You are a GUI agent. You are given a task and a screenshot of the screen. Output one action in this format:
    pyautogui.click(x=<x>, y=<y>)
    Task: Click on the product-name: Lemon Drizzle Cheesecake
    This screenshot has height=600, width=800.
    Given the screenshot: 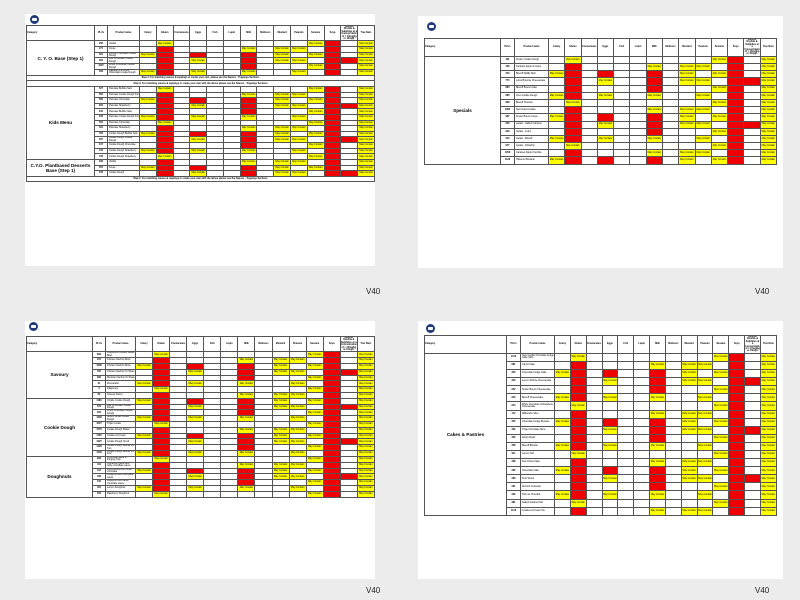 What is the action you would take?
    pyautogui.click(x=537, y=382)
    